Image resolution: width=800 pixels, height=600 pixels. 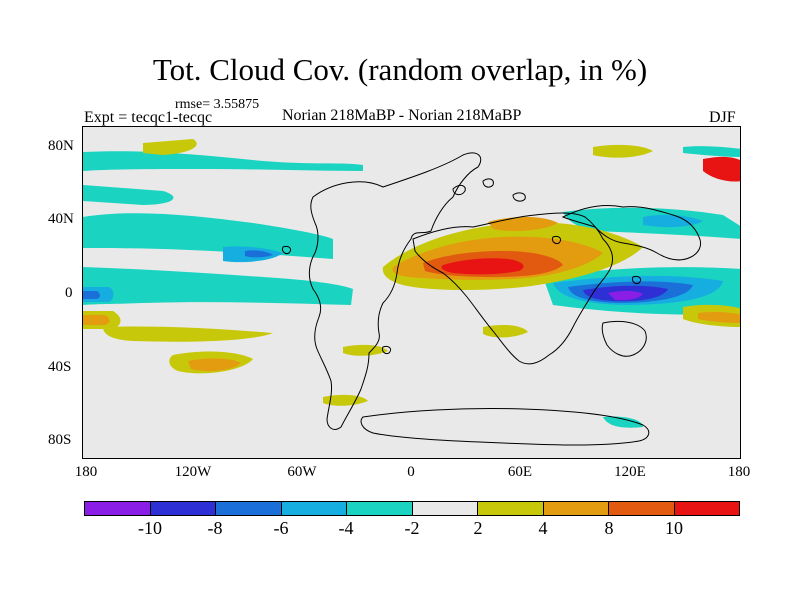 I want to click on plot-title: Tot. Cloud Cov. (random overlap, in %), so click(x=400, y=69).